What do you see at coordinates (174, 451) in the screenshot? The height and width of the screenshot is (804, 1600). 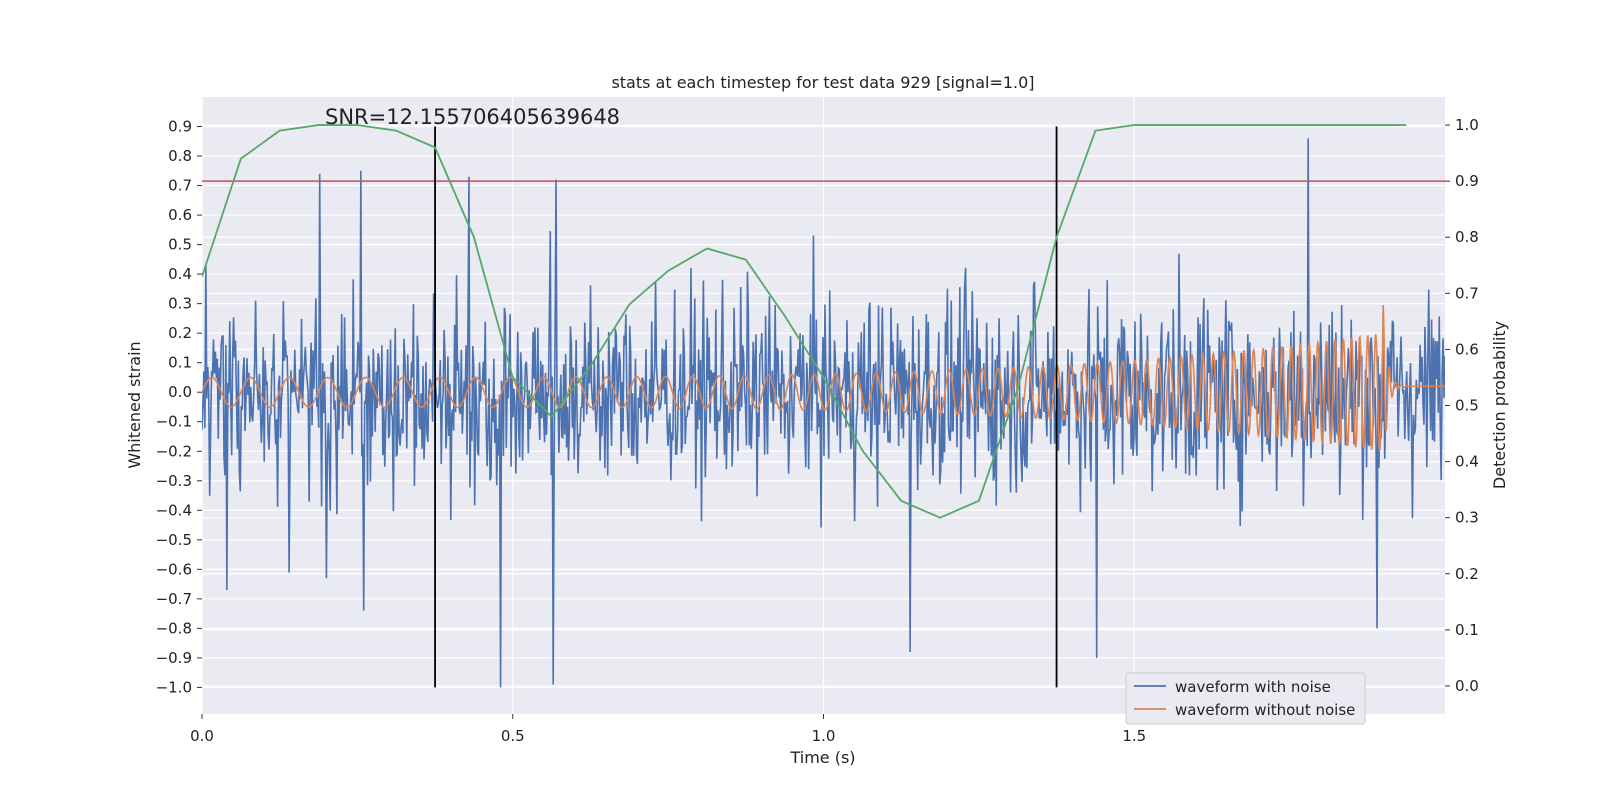 I see `y-left-tick-label: −0.2` at bounding box center [174, 451].